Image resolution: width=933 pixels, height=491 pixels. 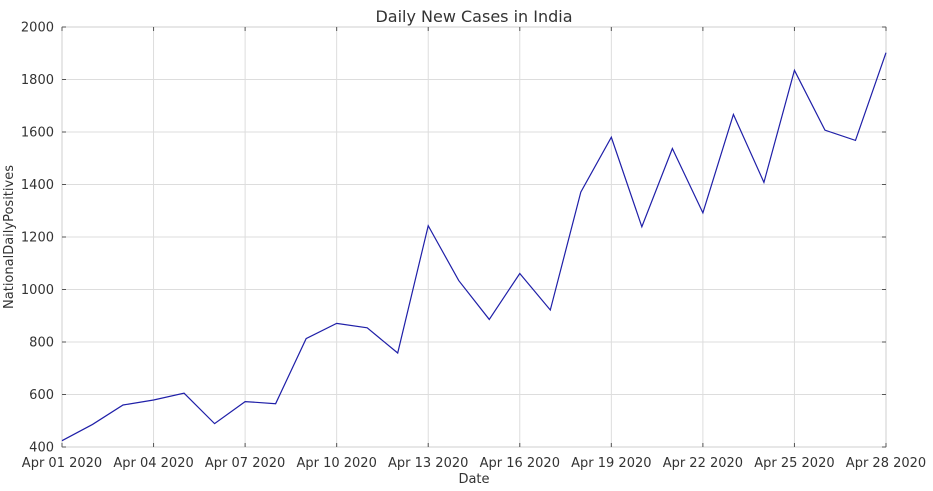 I want to click on x-tick-label: Apr 01 2020, so click(x=62, y=463).